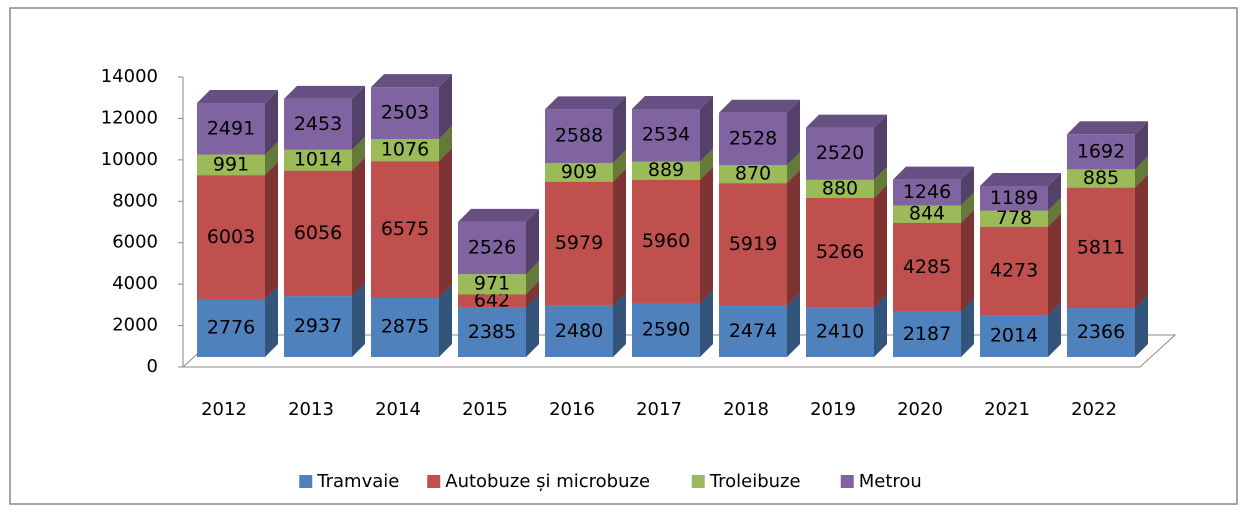 Image resolution: width=1247 pixels, height=516 pixels. What do you see at coordinates (840, 332) in the screenshot?
I see `data-label: 2410` at bounding box center [840, 332].